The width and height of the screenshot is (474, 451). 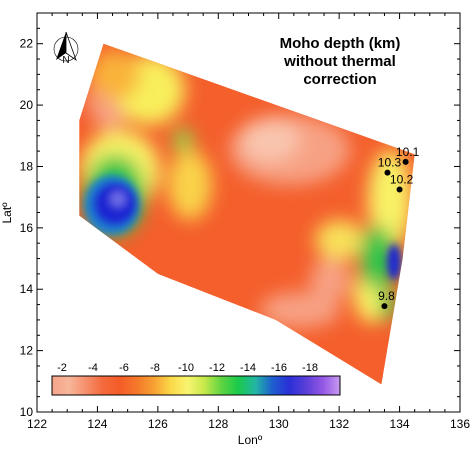 What do you see at coordinates (400, 424) in the screenshot?
I see `x-tick-label: 134` at bounding box center [400, 424].